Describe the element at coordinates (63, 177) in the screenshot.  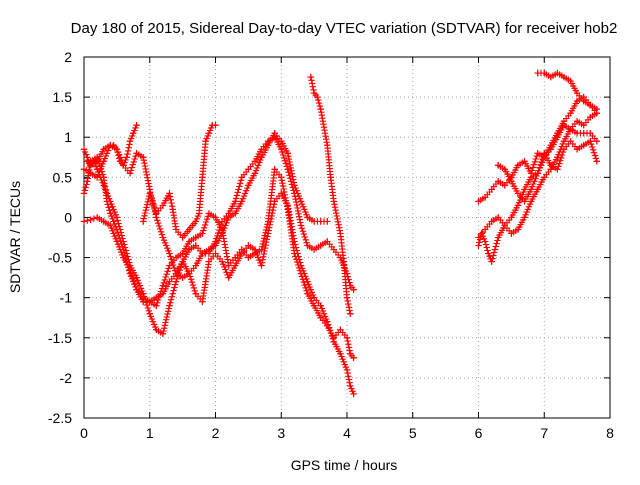
I see `y-tick-label: 0.5` at that location.